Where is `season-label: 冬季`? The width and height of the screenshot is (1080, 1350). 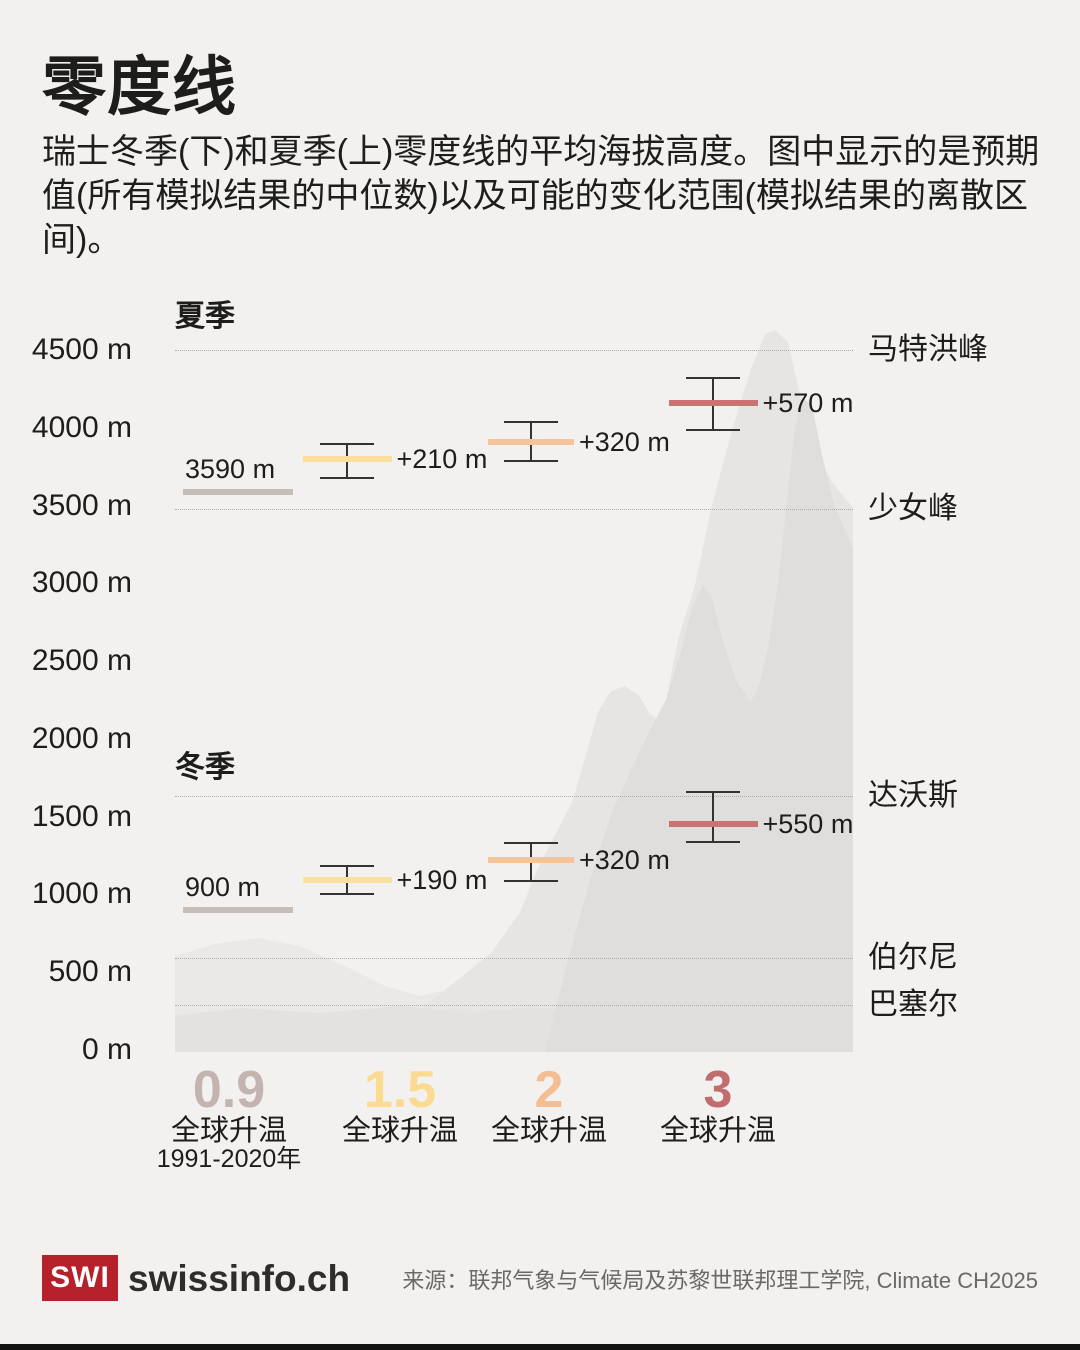
season-label: 冬季 is located at coordinates (205, 767).